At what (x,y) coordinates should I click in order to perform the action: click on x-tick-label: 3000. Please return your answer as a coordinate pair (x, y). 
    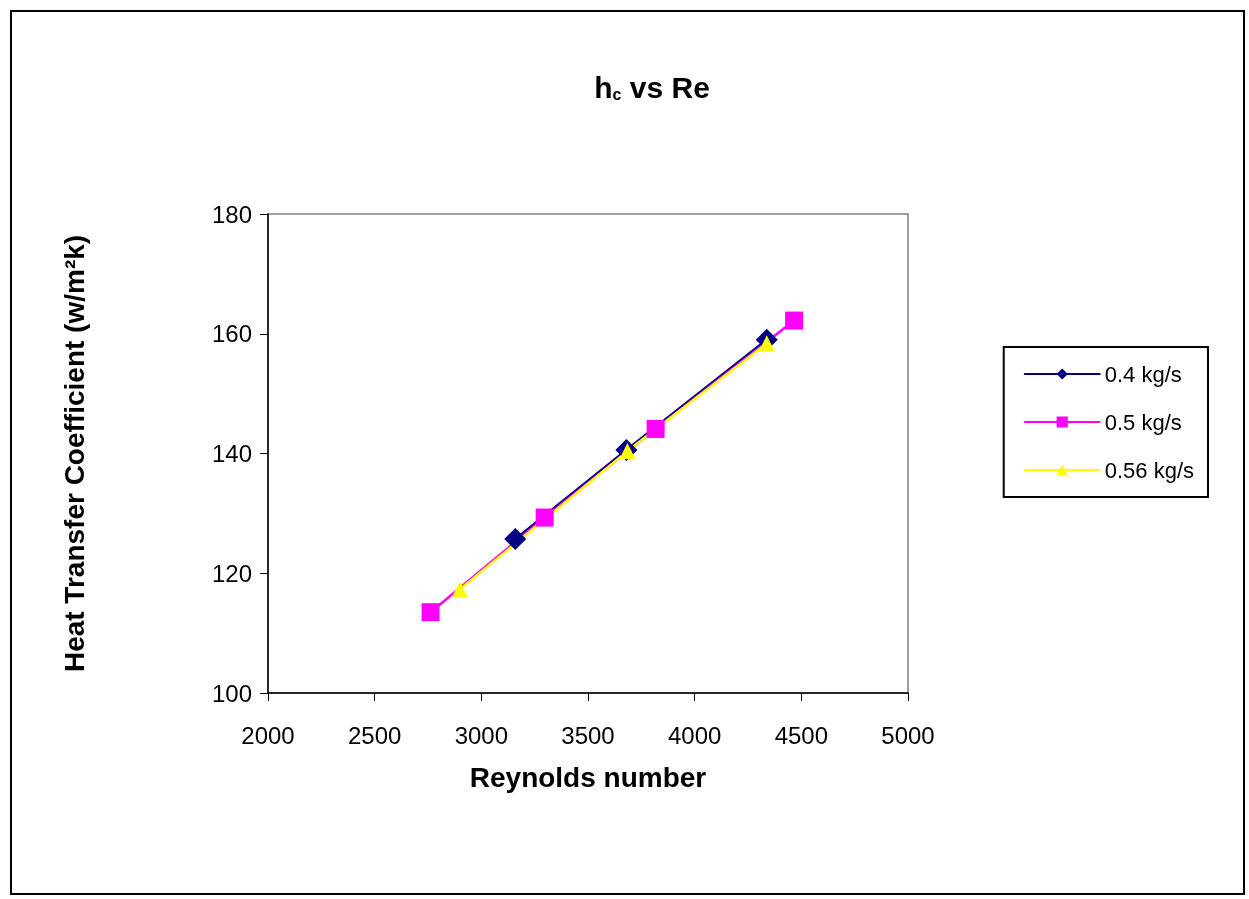
    Looking at the image, I should click on (481, 735).